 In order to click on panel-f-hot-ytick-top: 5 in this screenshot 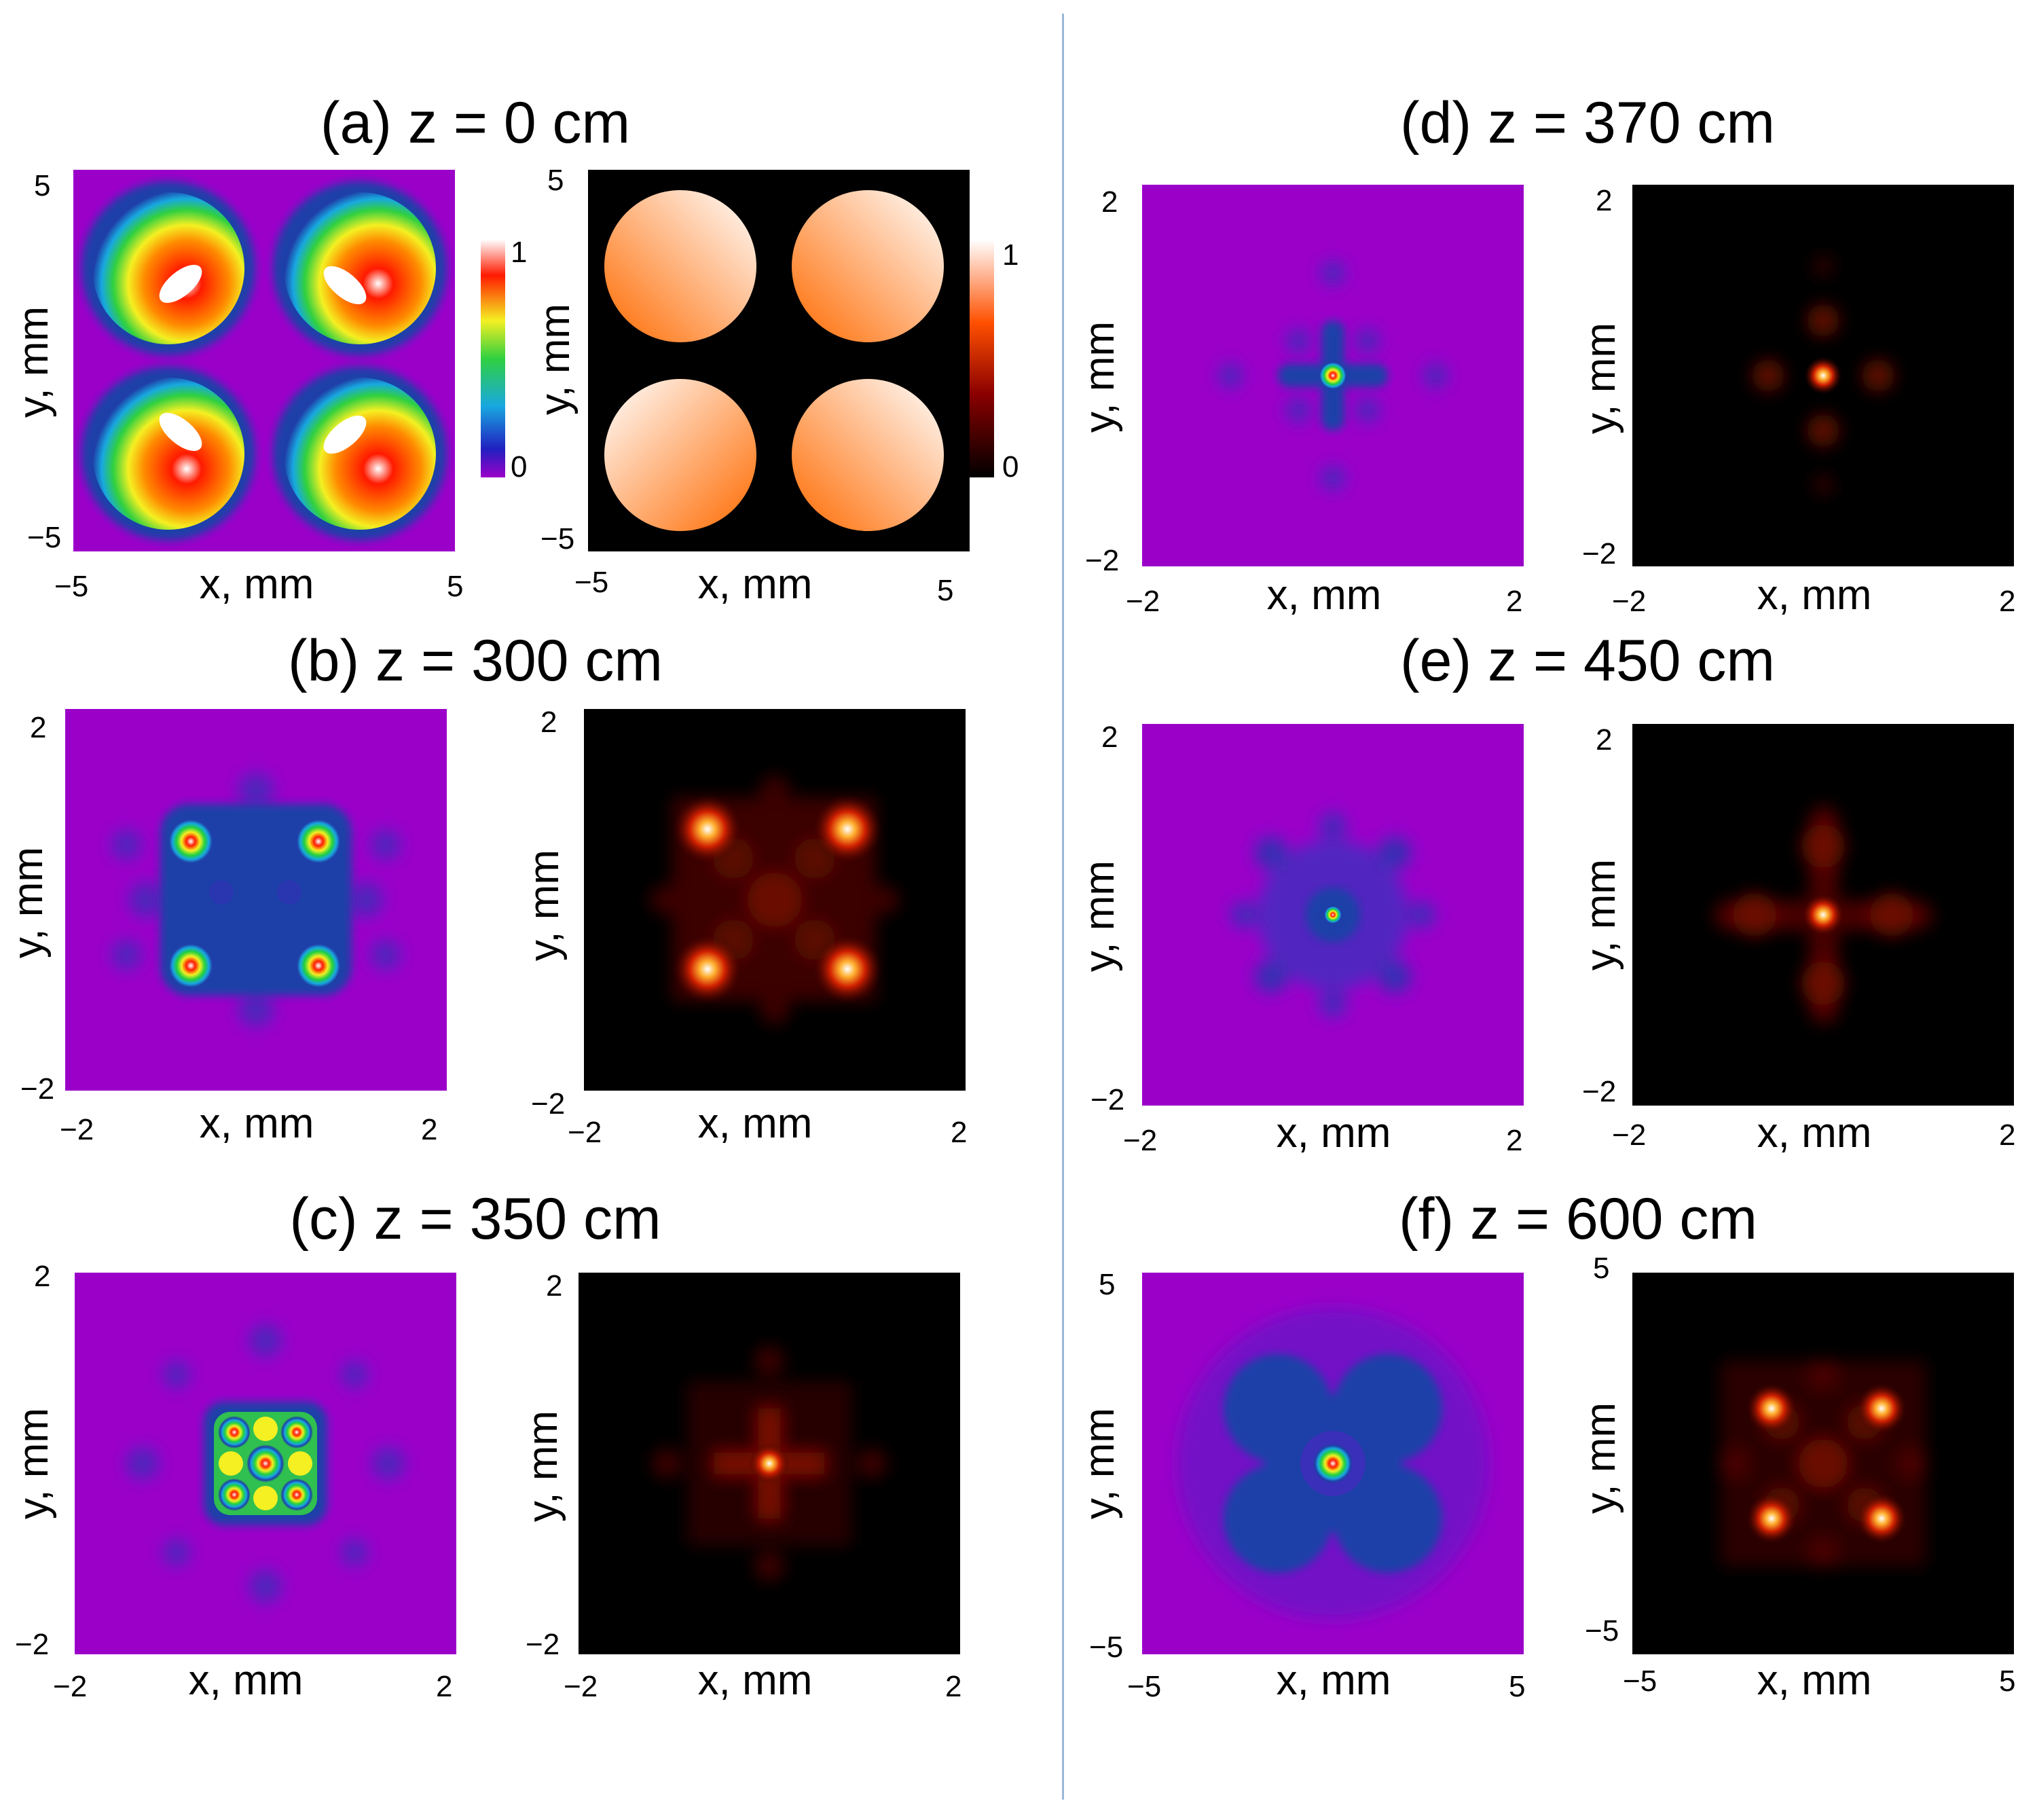, I will do `click(1601, 1268)`.